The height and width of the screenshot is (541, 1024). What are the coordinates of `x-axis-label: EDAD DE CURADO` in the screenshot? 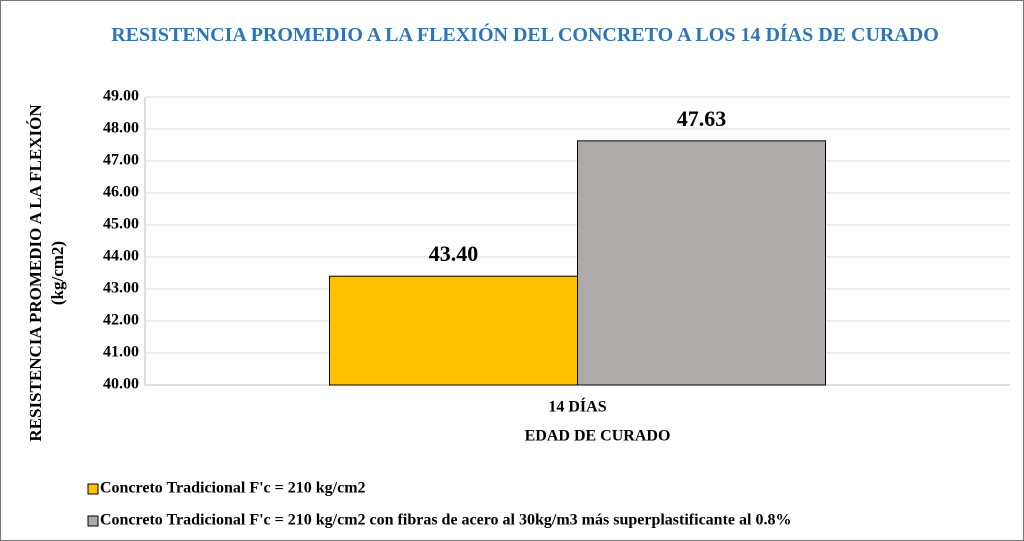 It's located at (598, 436).